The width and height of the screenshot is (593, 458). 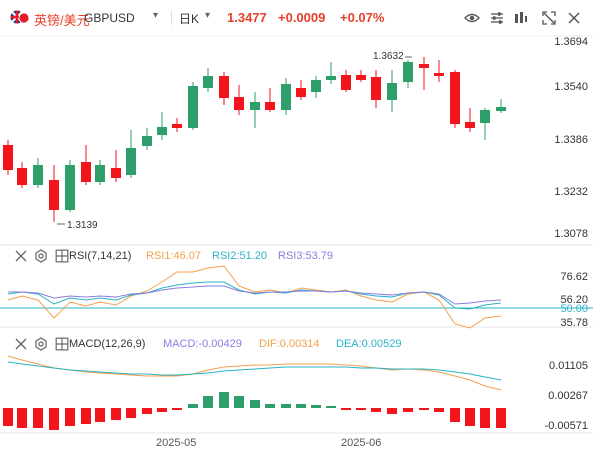 I want to click on rsi-title: RSI(7,14,21), so click(x=100, y=256).